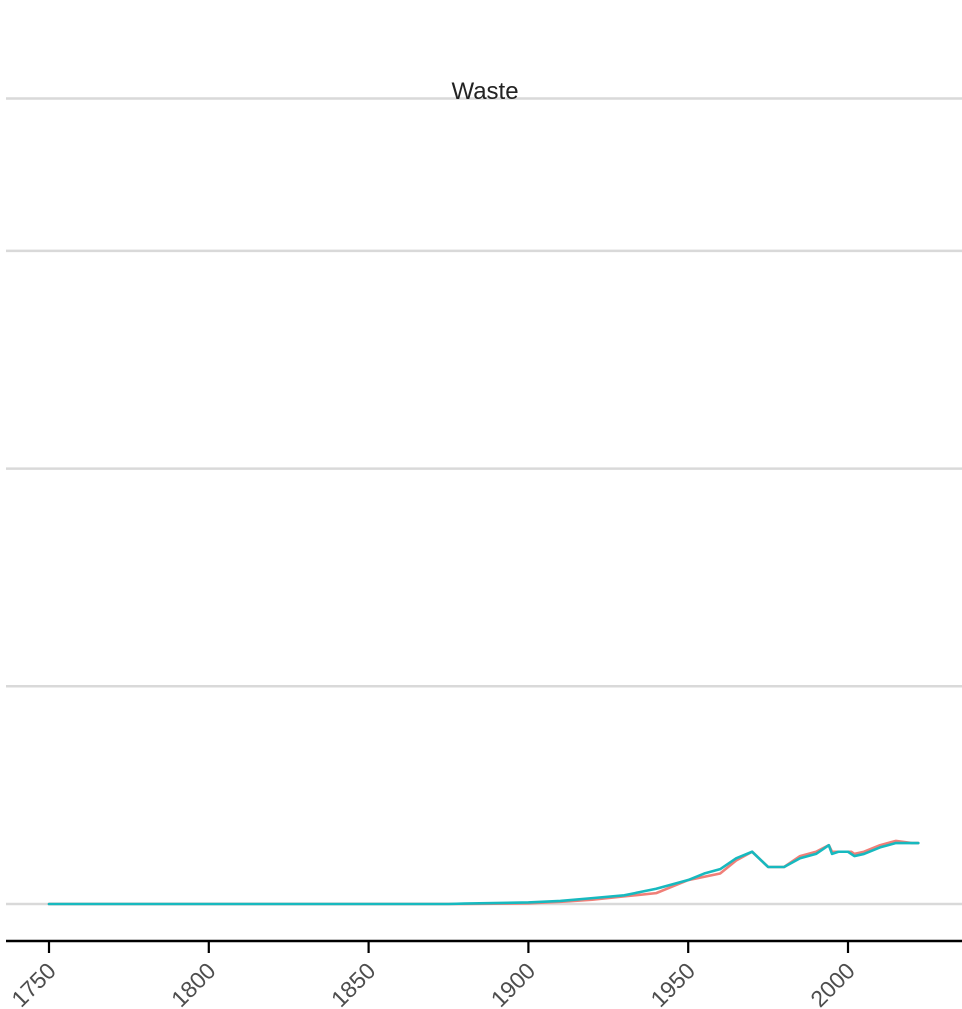  I want to click on x-tick-label: 1950, so click(672, 983).